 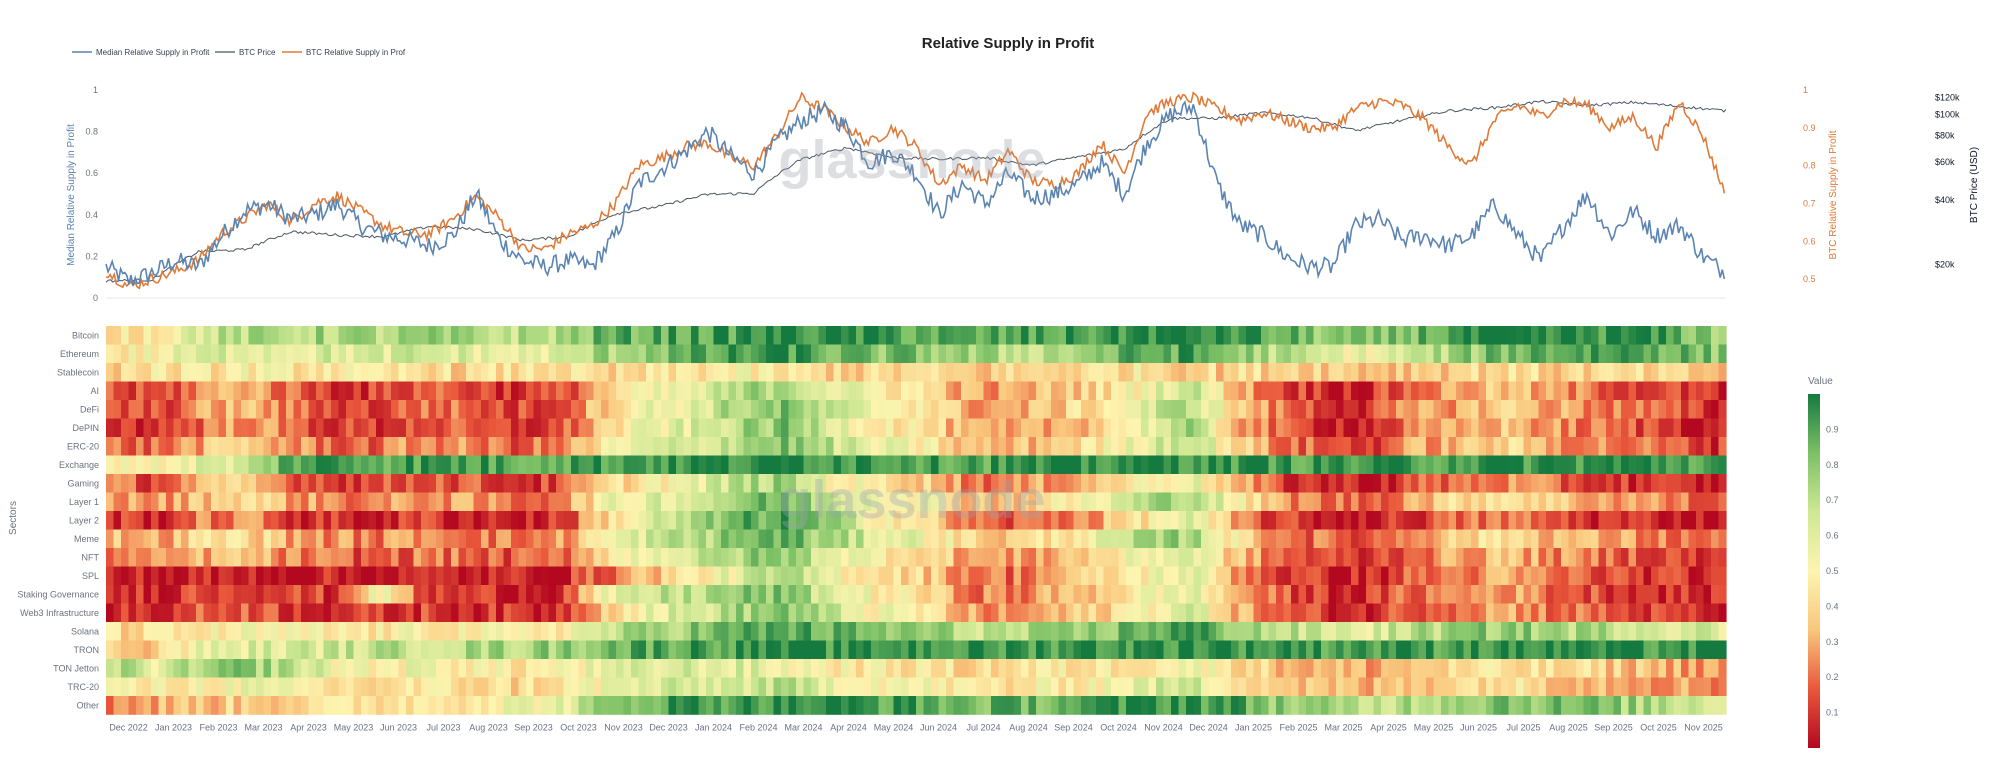 What do you see at coordinates (257, 52) in the screenshot?
I see `legend-label-btc-price: BTC Price` at bounding box center [257, 52].